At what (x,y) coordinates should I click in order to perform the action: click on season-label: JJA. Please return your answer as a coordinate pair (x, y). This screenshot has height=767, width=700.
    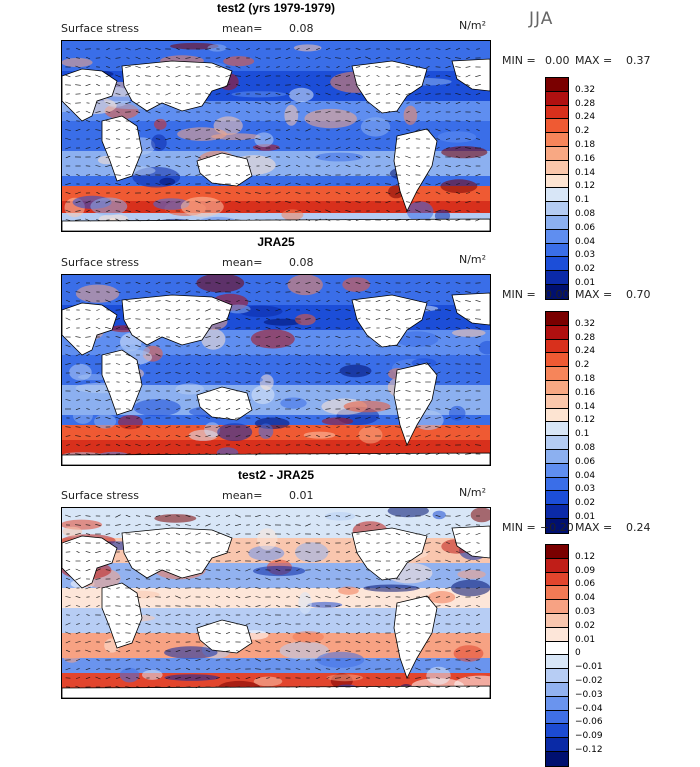
    Looking at the image, I should click on (541, 19).